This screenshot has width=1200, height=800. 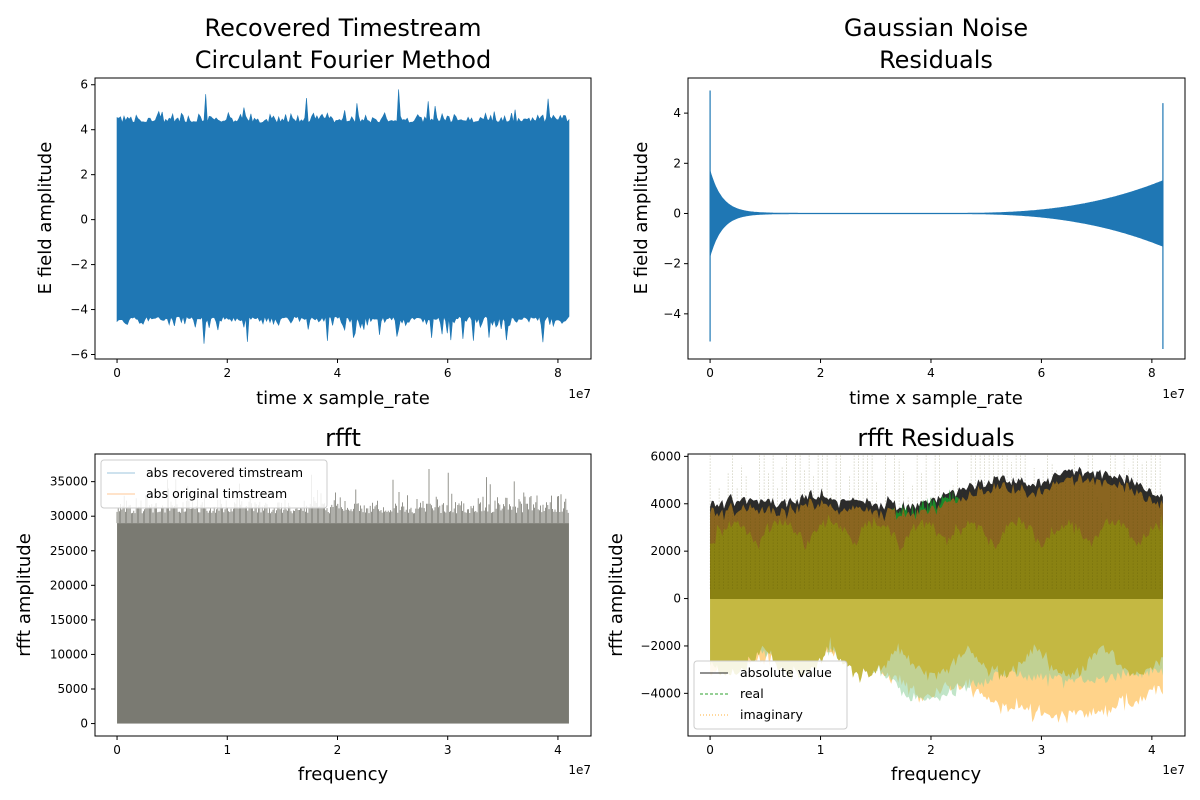 I want to click on y-tick-label: 6000, so click(x=665, y=456).